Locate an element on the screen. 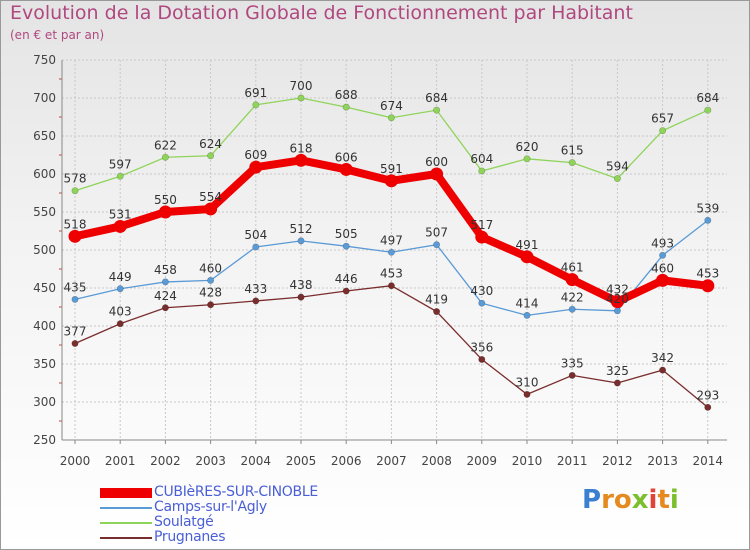 The height and width of the screenshot is (550, 750). data-label: 435 is located at coordinates (75, 287).